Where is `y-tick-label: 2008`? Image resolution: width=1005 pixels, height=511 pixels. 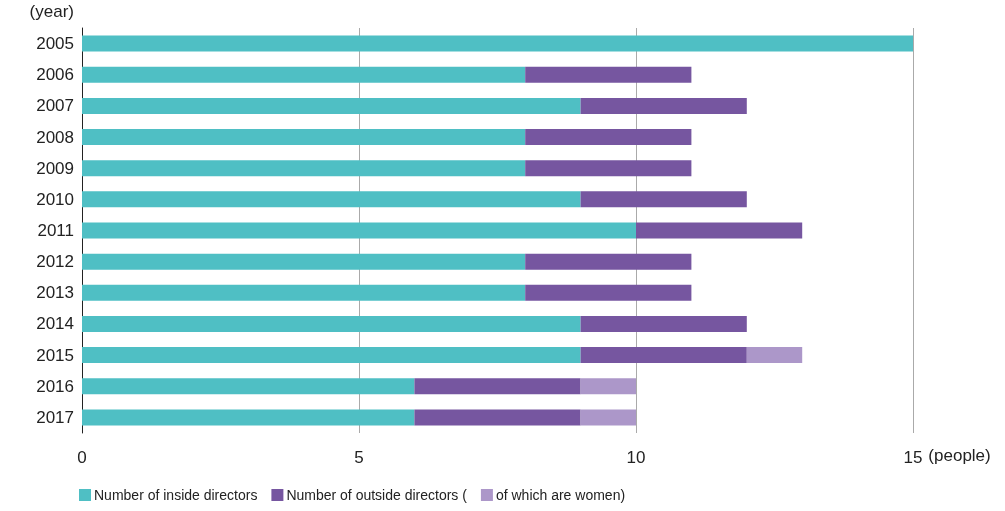
y-tick-label: 2008 is located at coordinates (55, 137).